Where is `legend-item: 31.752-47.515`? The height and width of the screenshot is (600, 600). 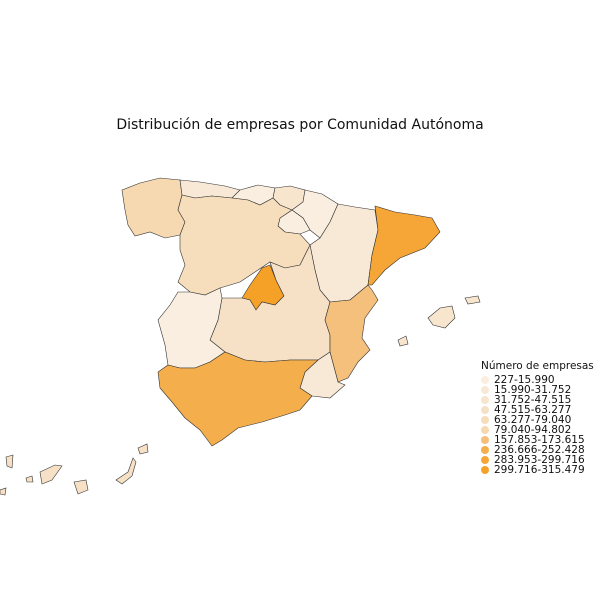 legend-item: 31.752-47.515 is located at coordinates (537, 400).